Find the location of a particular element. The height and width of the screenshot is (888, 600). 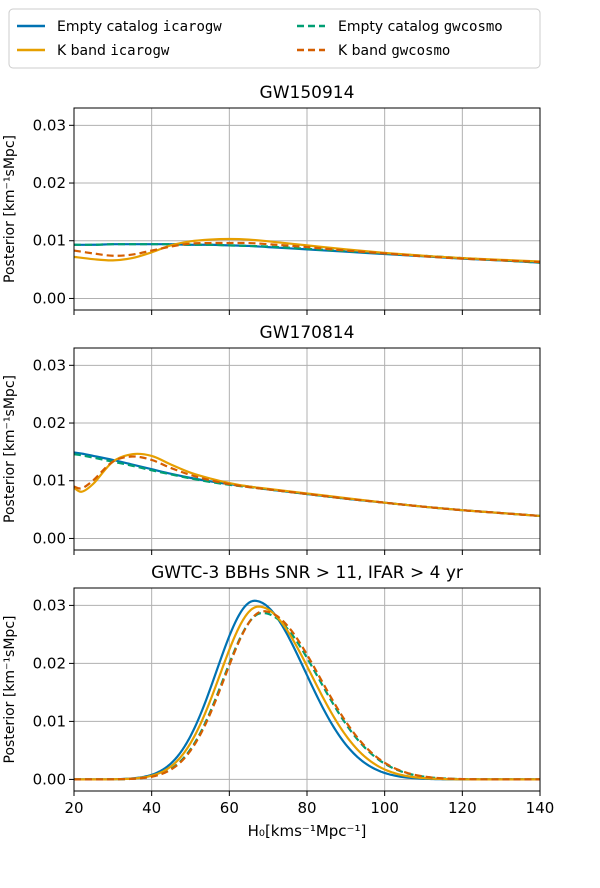

legend-frame is located at coordinates (274, 38).